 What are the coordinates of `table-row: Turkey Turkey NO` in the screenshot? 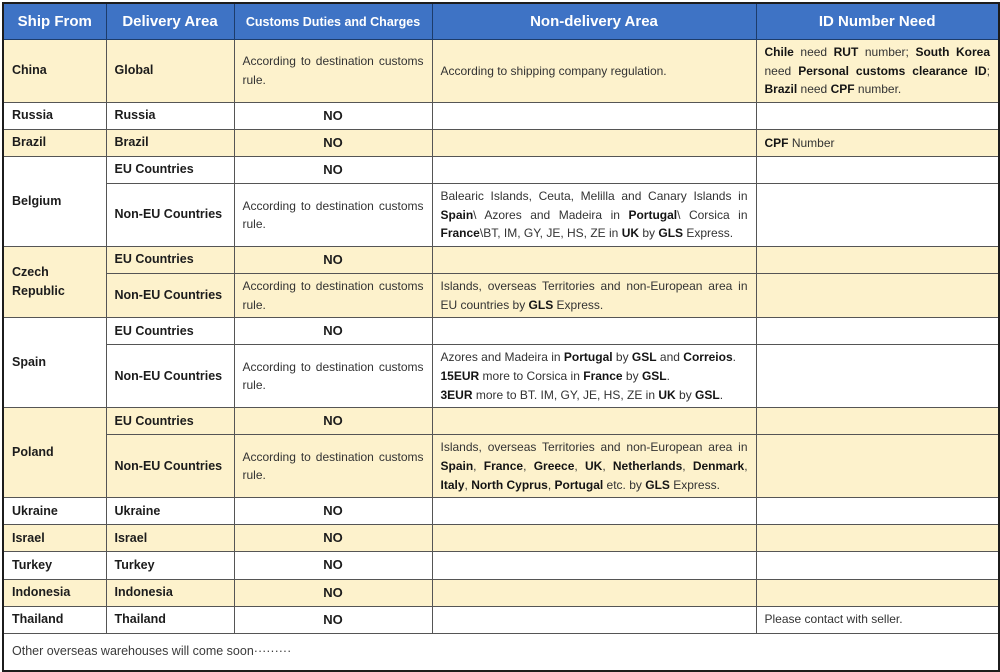 It's located at (501, 565).